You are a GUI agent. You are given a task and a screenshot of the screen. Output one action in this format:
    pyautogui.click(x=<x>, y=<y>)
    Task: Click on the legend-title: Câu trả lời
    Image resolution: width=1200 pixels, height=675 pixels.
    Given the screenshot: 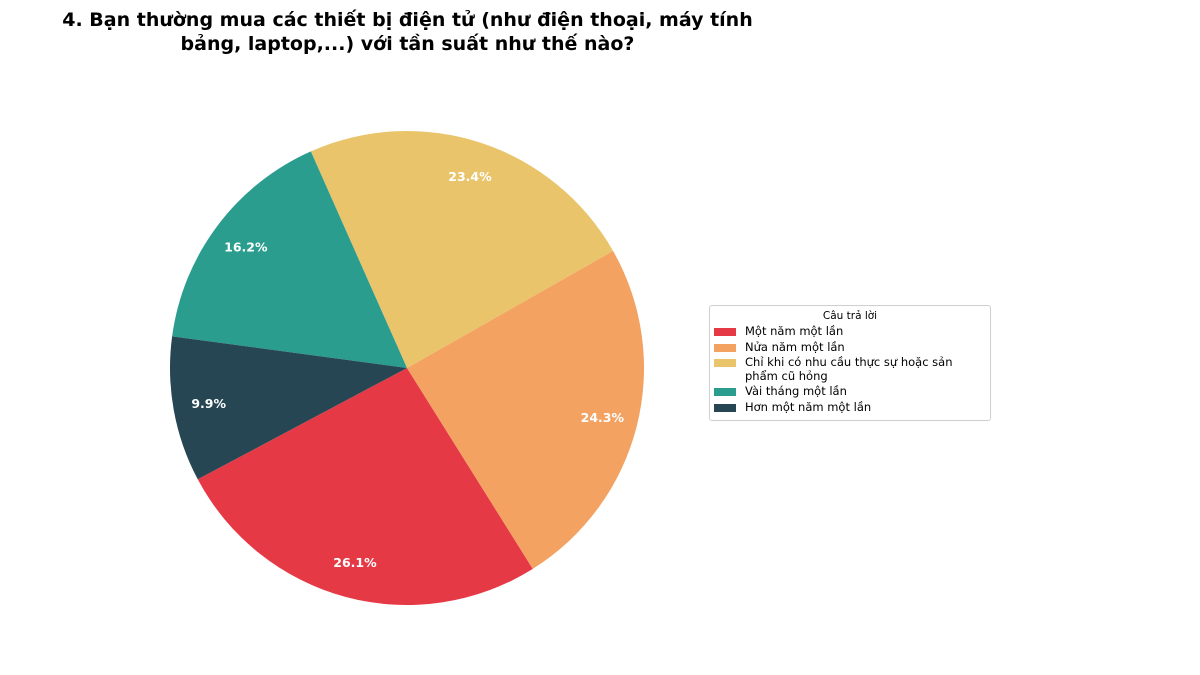 What is the action you would take?
    pyautogui.click(x=850, y=316)
    